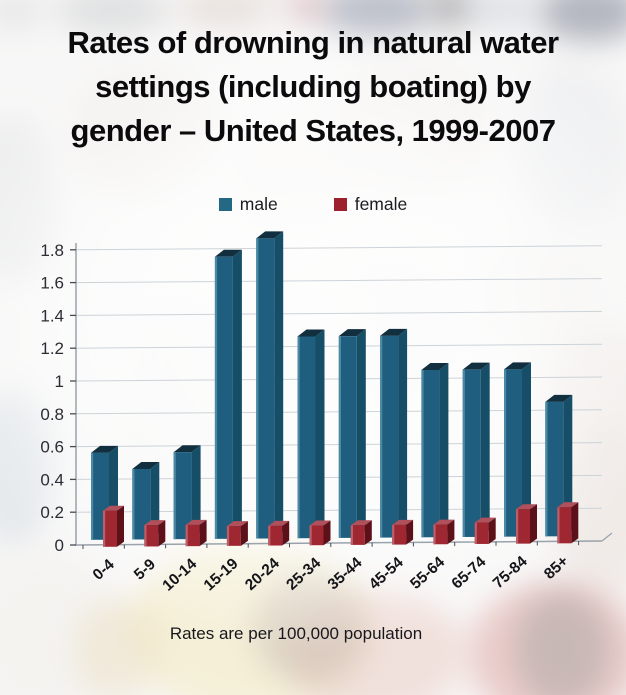 This screenshot has height=695, width=626. Describe the element at coordinates (262, 574) in the screenshot. I see `x-category-label: 20-24` at that location.